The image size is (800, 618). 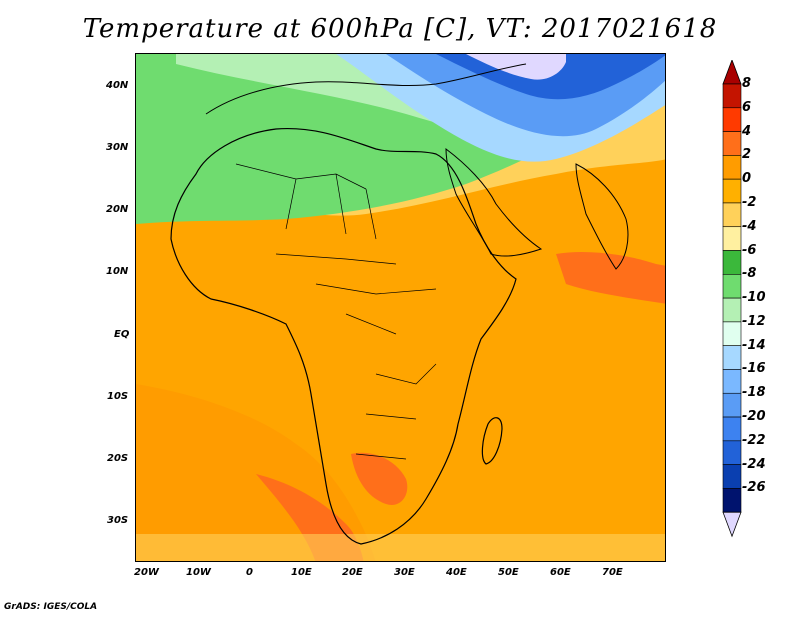 I want to click on lon-label-70e: 70E, so click(x=612, y=572).